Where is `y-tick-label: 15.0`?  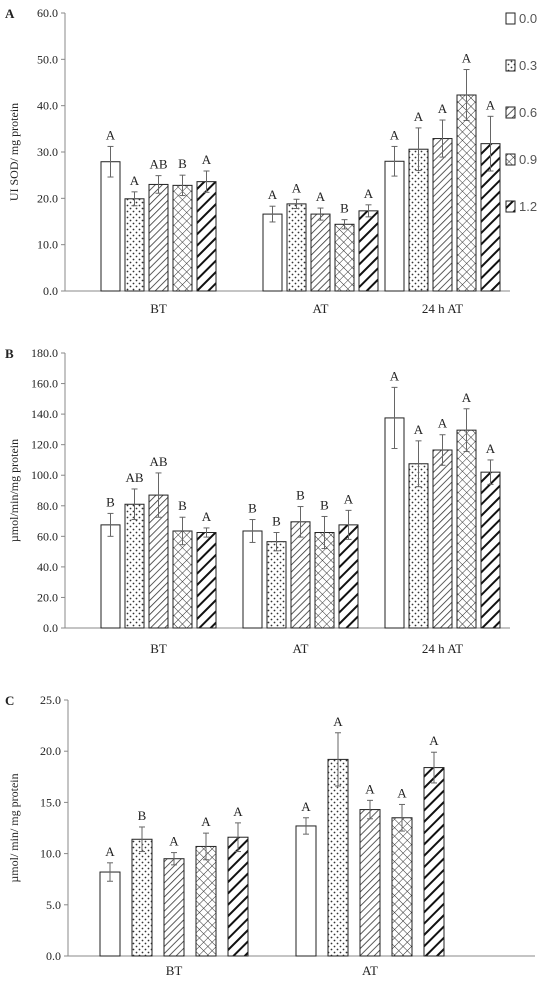 y-tick-label: 15.0 is located at coordinates (50, 802).